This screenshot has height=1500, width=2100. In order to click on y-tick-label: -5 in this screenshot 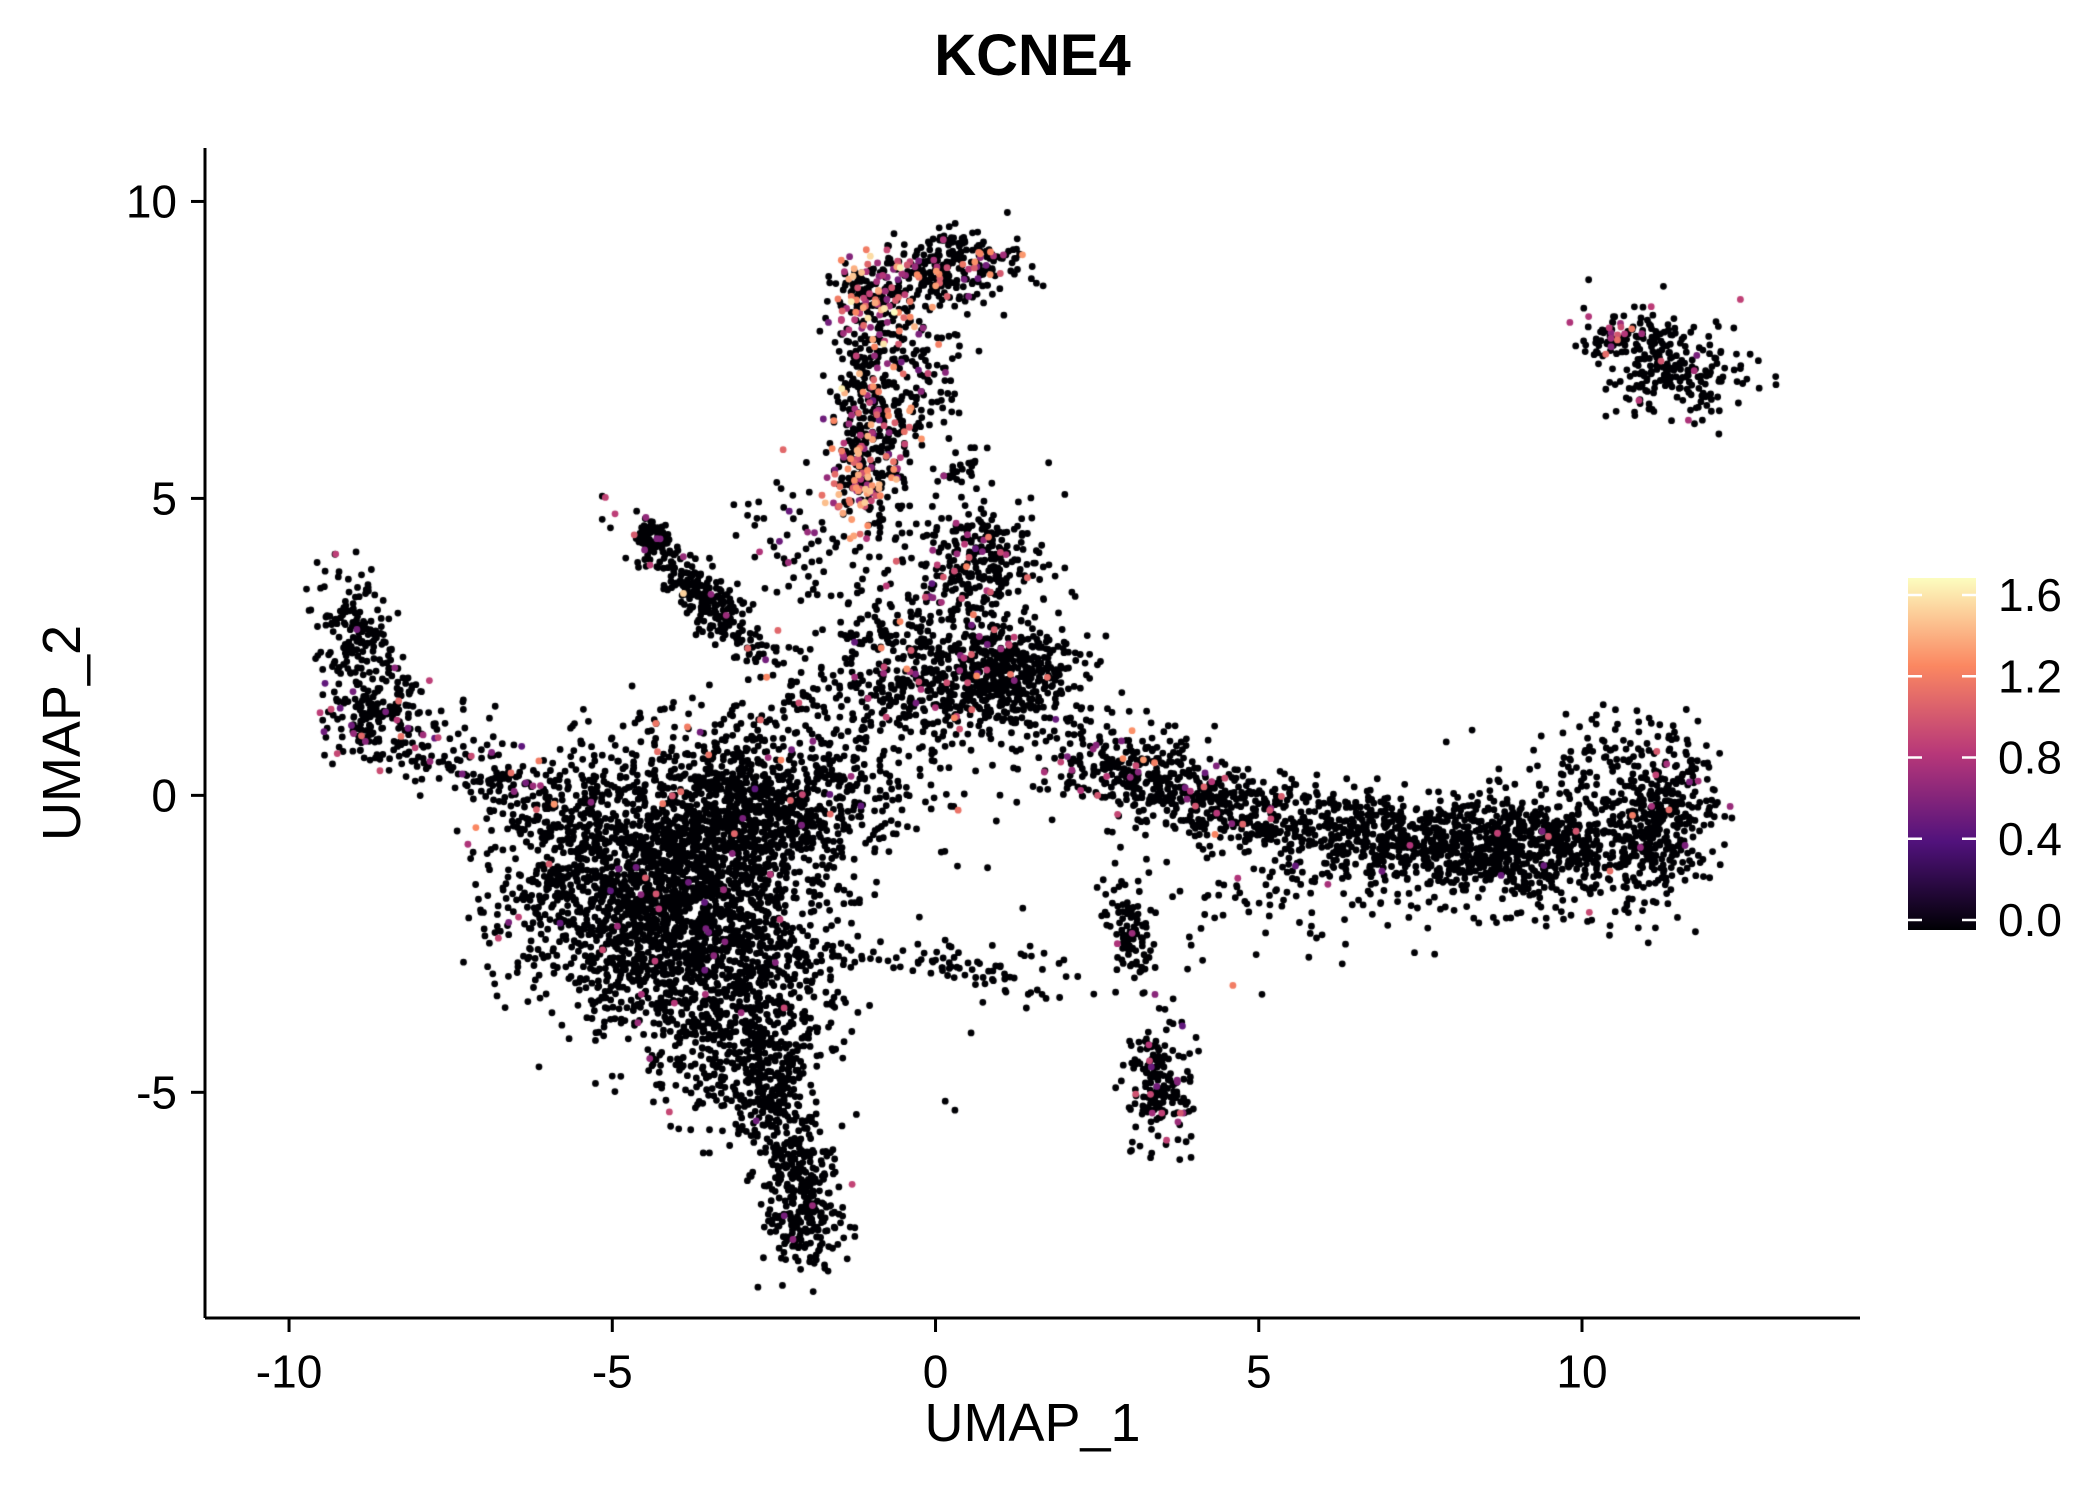, I will do `click(156, 1092)`.